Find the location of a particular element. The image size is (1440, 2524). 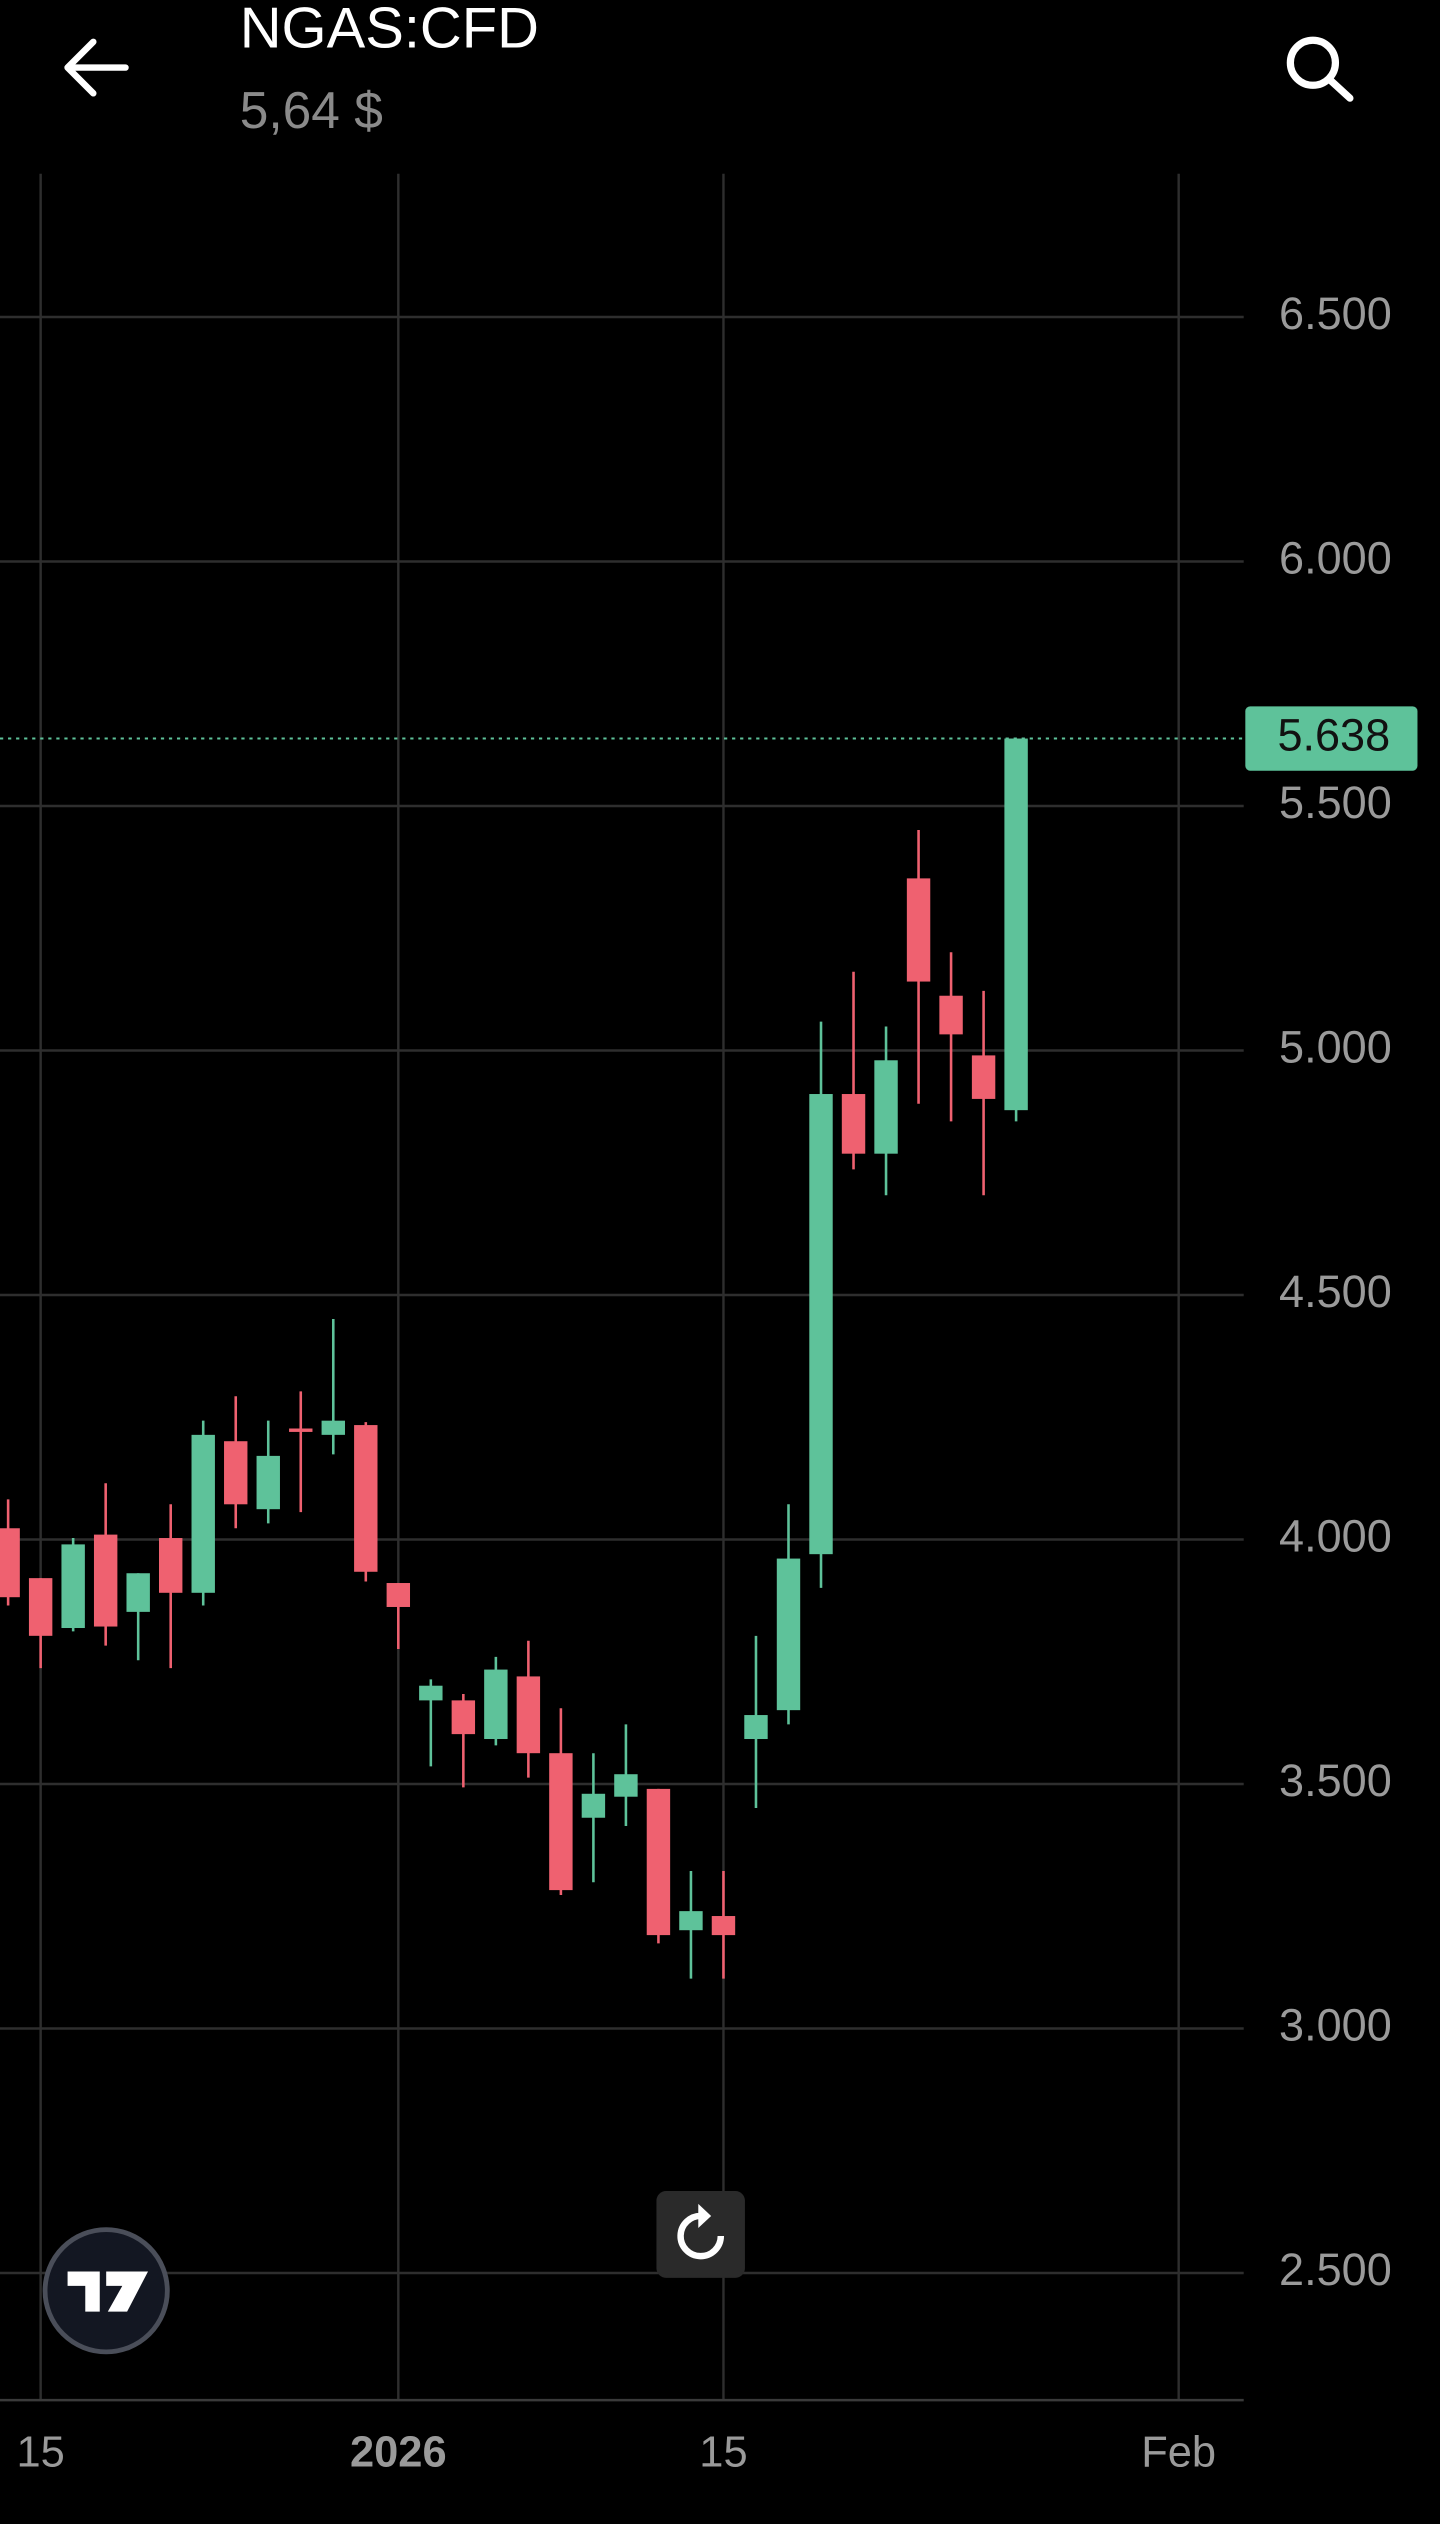

x-tick-label: 2026 is located at coordinates (398, 2452).